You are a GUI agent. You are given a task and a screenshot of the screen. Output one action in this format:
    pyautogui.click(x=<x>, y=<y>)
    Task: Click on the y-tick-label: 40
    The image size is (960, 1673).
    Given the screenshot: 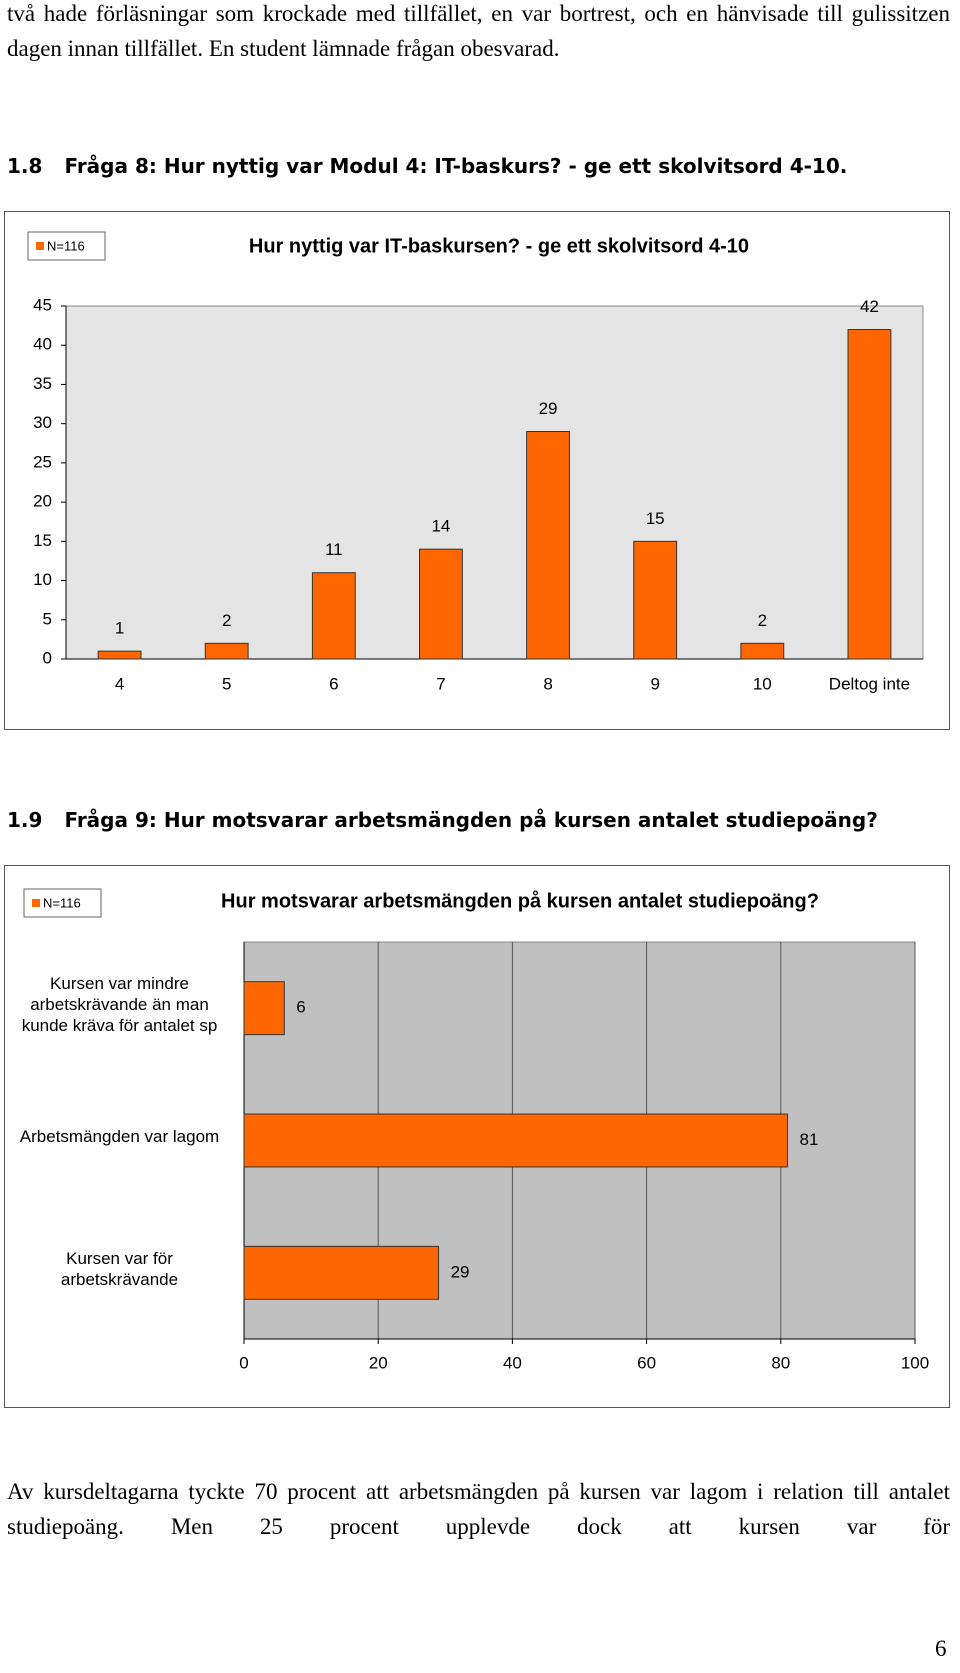 What is the action you would take?
    pyautogui.click(x=42, y=344)
    